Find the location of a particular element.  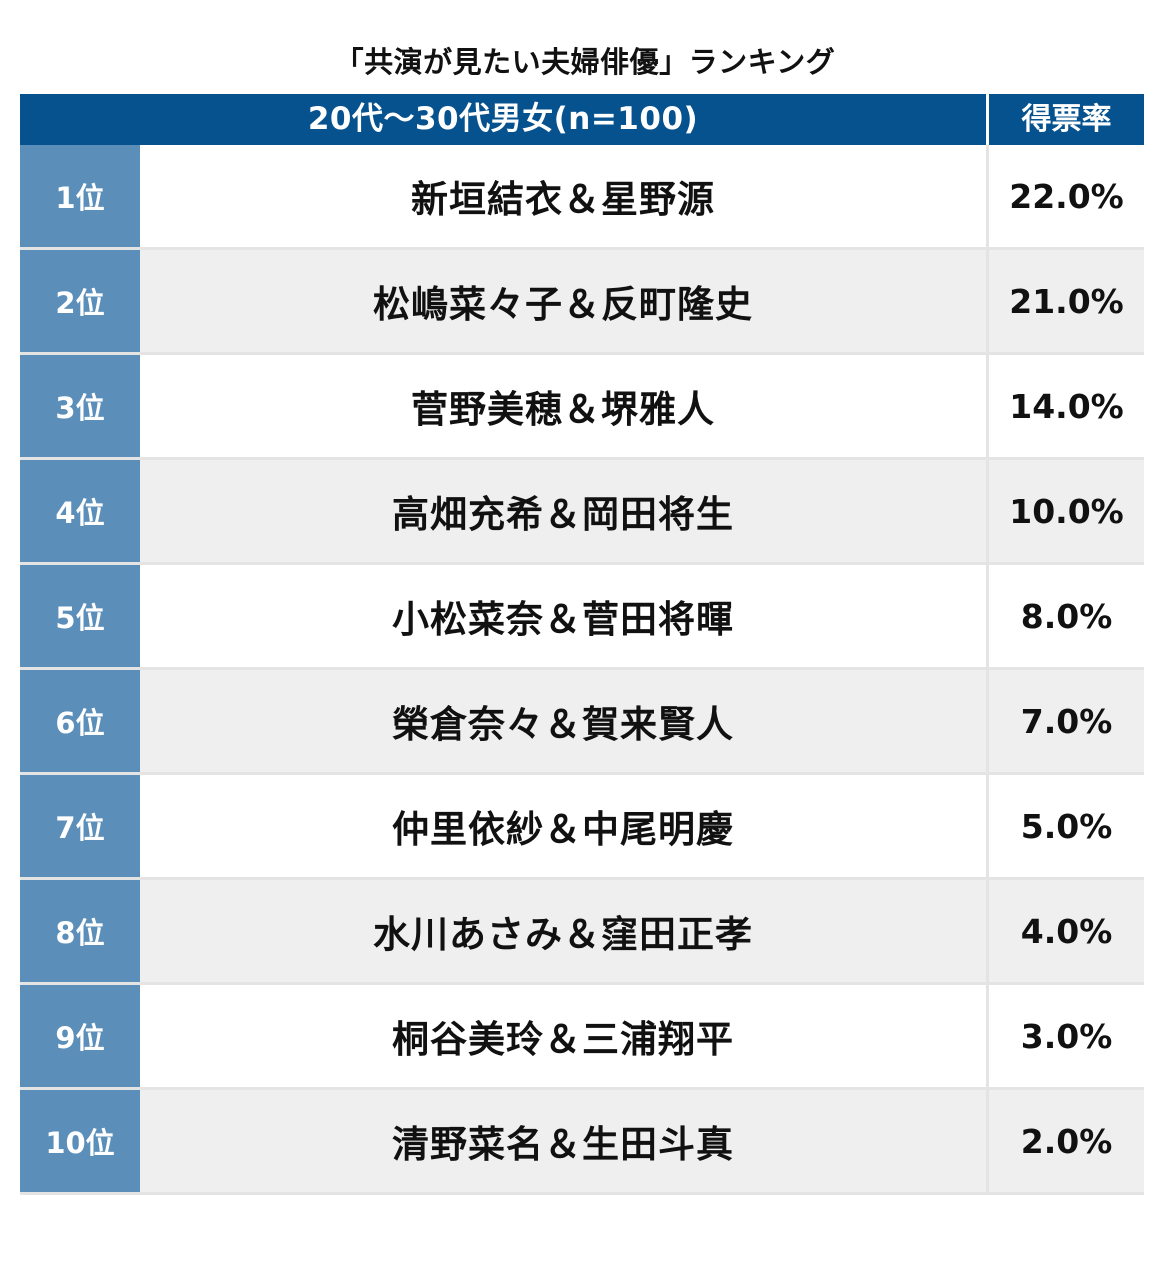

couple-name-cell: 小松菜奈＆菅田将暉 is located at coordinates (563, 616).